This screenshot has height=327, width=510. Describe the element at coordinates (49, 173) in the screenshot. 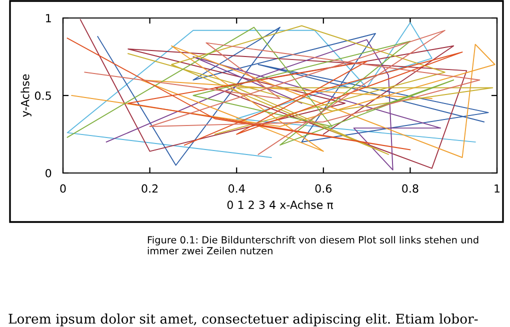

I see `y-tick-label: 0` at that location.